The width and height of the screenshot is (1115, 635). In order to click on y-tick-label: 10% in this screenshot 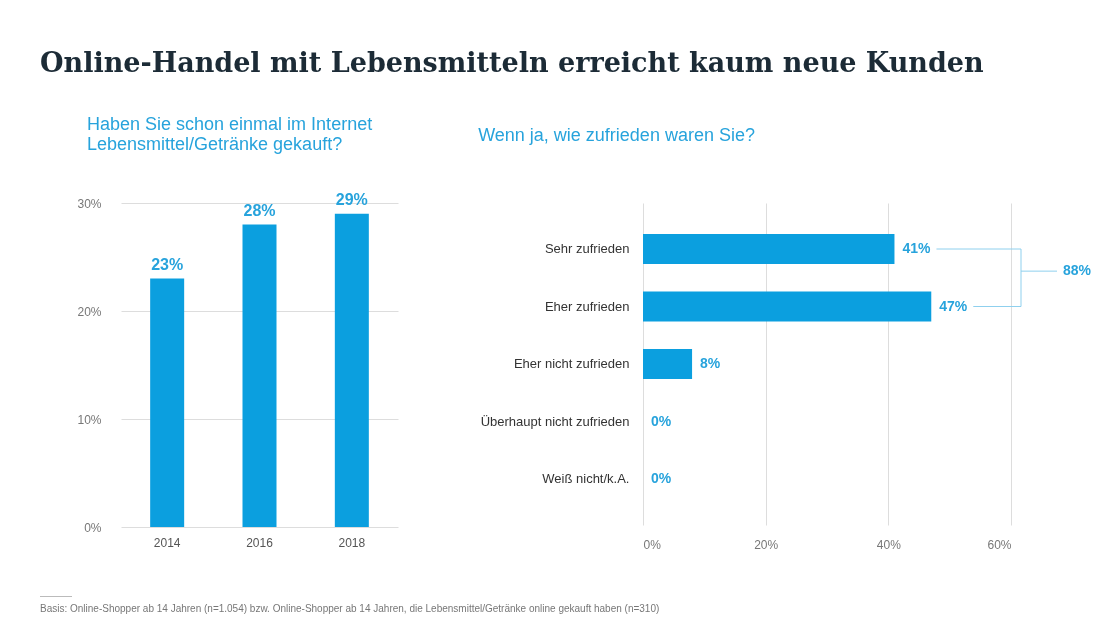, I will do `click(89, 419)`.